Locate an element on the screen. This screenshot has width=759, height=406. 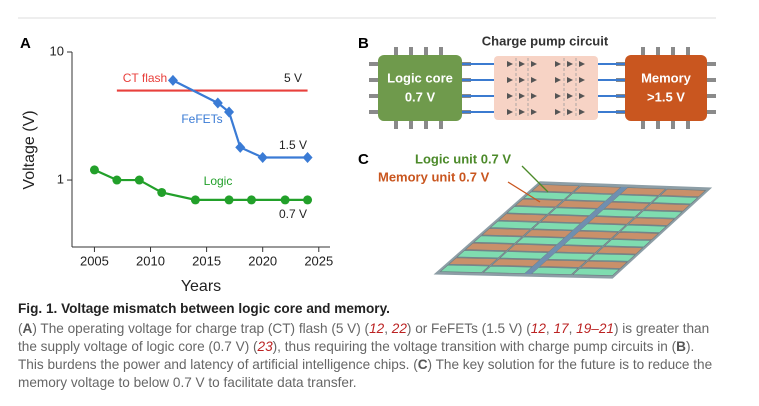
memory-voltage: >1.5 V is located at coordinates (666, 96).